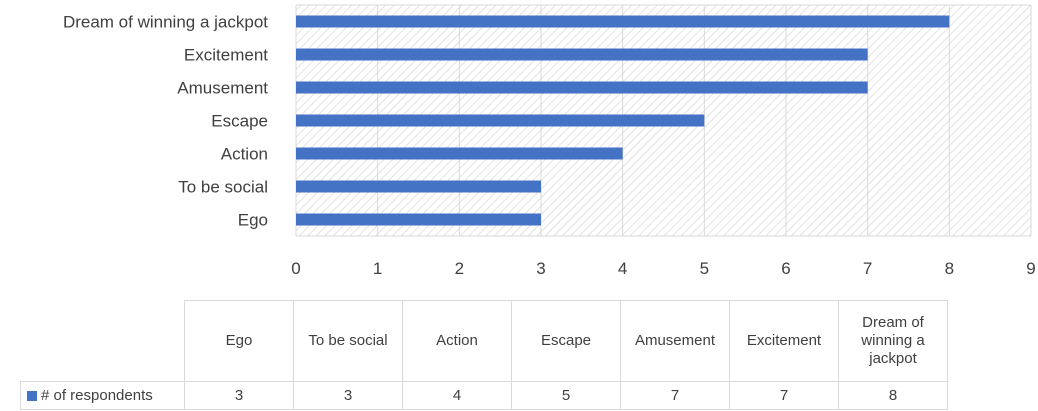 This screenshot has width=1038, height=411. What do you see at coordinates (893, 341) in the screenshot?
I see `data-table-header-cell: Dream of winning a jackpot` at bounding box center [893, 341].